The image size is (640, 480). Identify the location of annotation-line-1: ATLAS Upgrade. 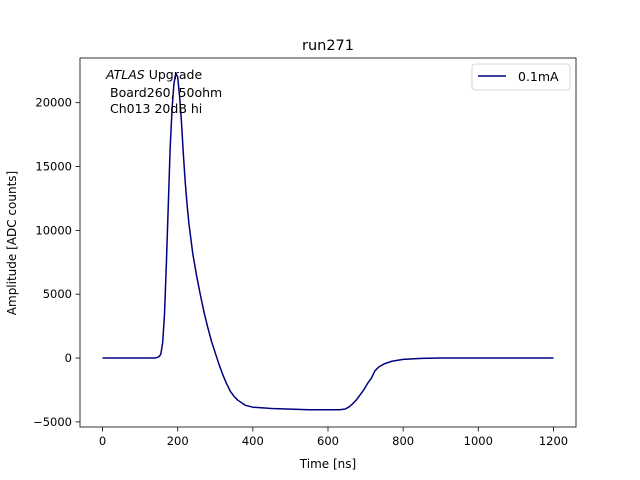
(153, 74).